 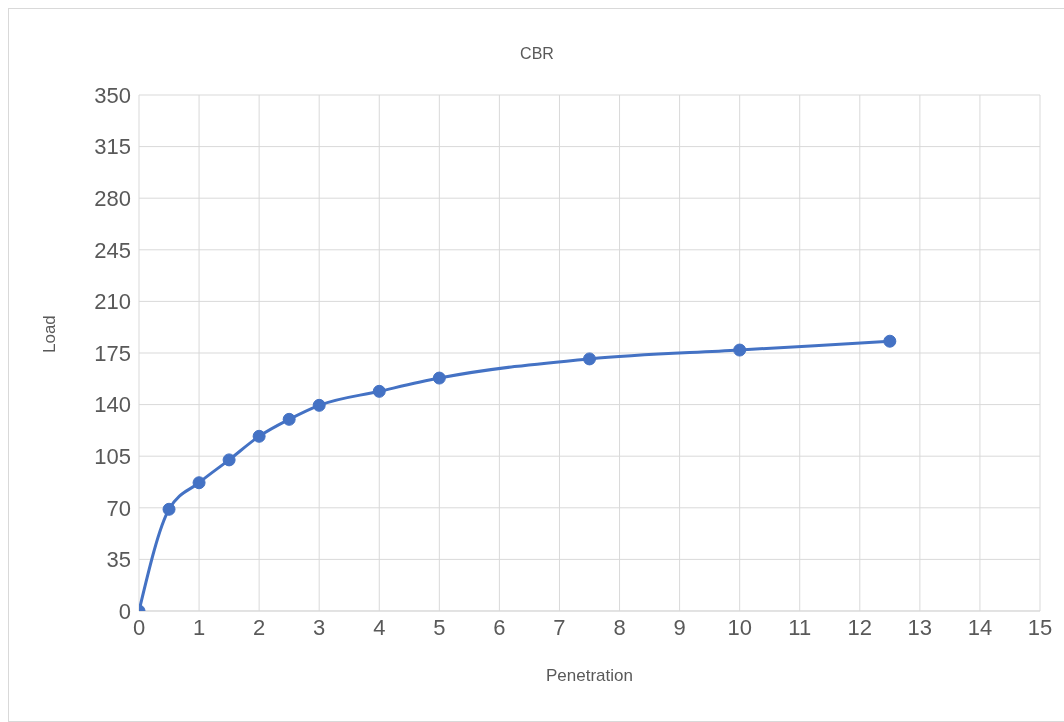 I want to click on x-tick-label: 3, so click(x=319, y=627).